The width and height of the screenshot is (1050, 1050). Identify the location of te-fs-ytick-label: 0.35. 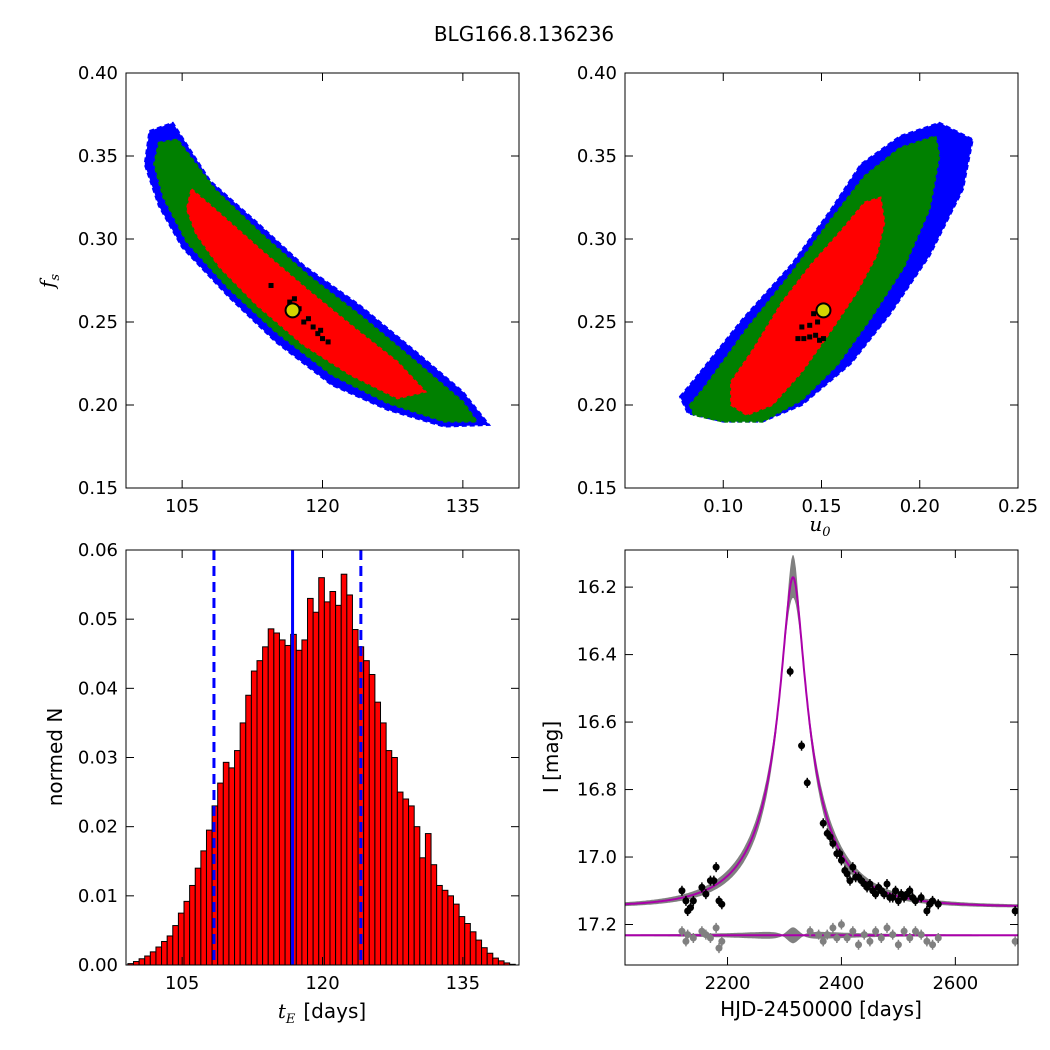
(98, 156).